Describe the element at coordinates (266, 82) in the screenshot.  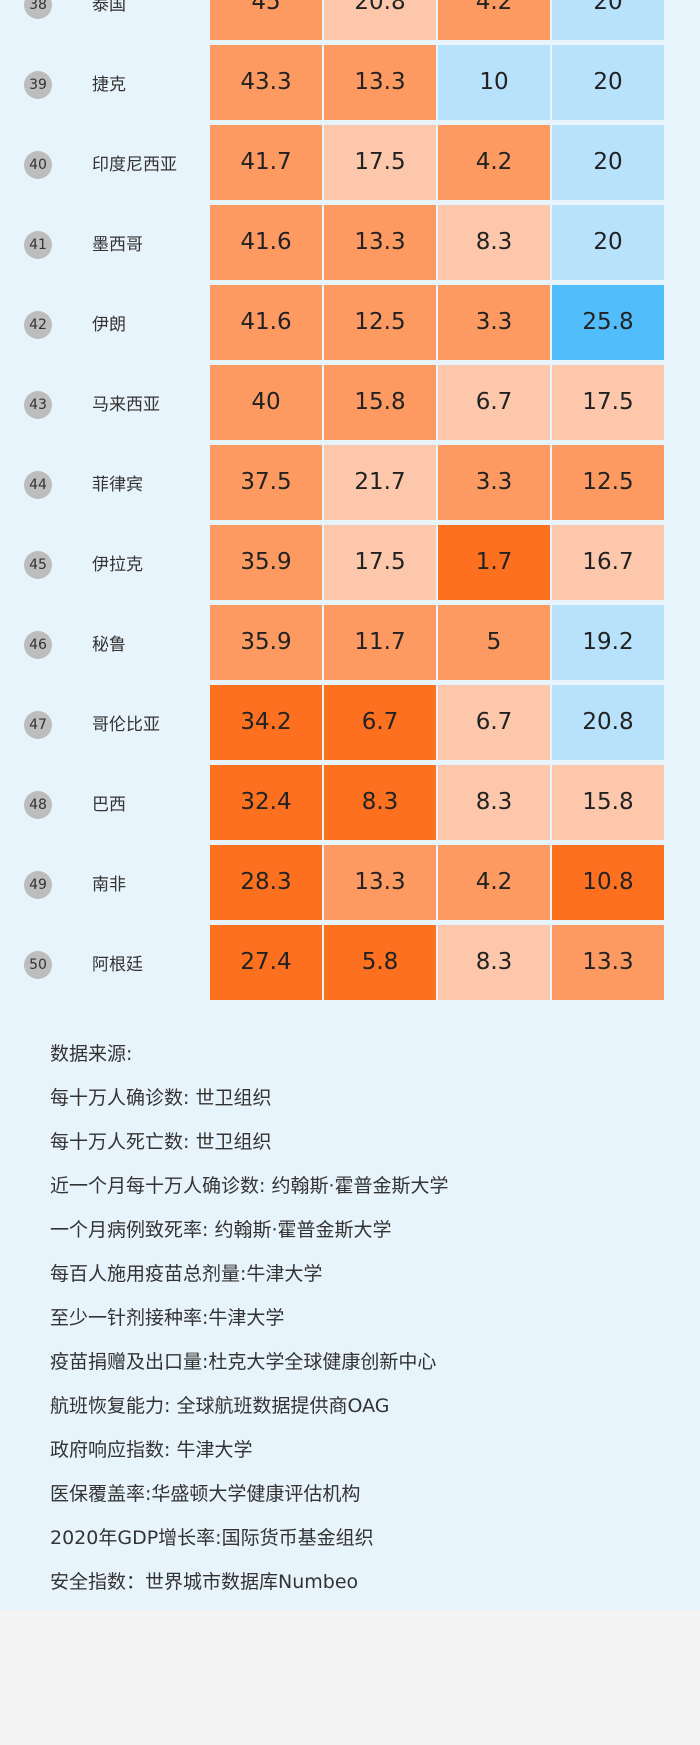
I see `score-cell: 43.3` at that location.